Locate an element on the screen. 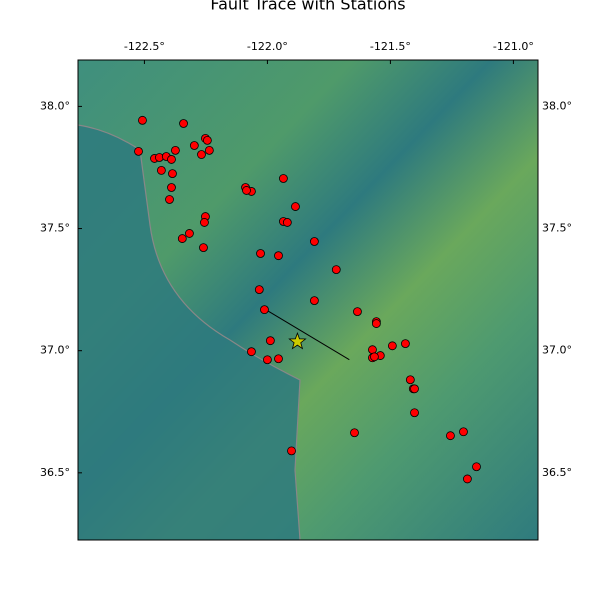 The height and width of the screenshot is (600, 600). y-tick-label-right: 37.5° is located at coordinates (557, 228).